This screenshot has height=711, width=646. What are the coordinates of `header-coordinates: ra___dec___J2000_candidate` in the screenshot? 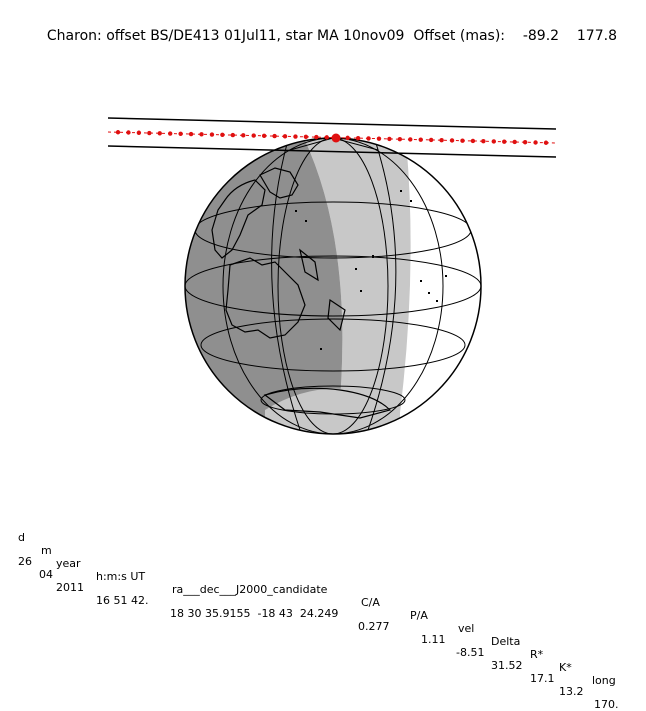 It's located at (250, 589).